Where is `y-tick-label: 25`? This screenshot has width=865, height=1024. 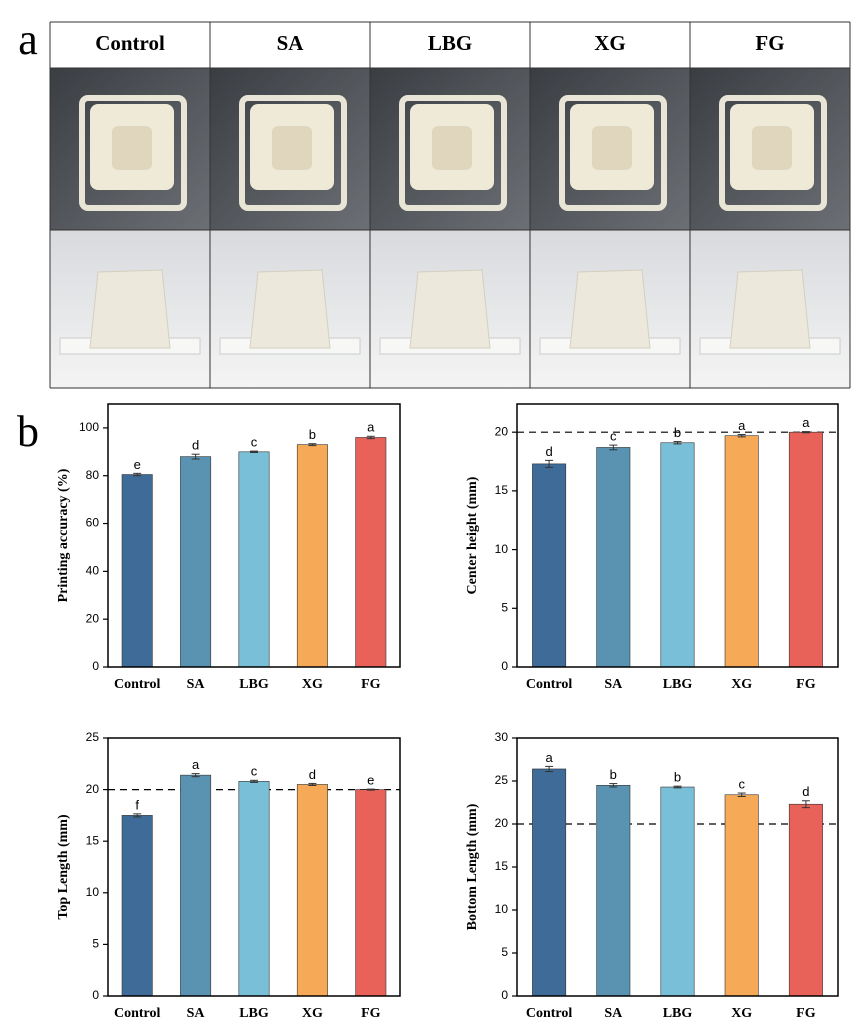 y-tick-label: 25 is located at coordinates (502, 780).